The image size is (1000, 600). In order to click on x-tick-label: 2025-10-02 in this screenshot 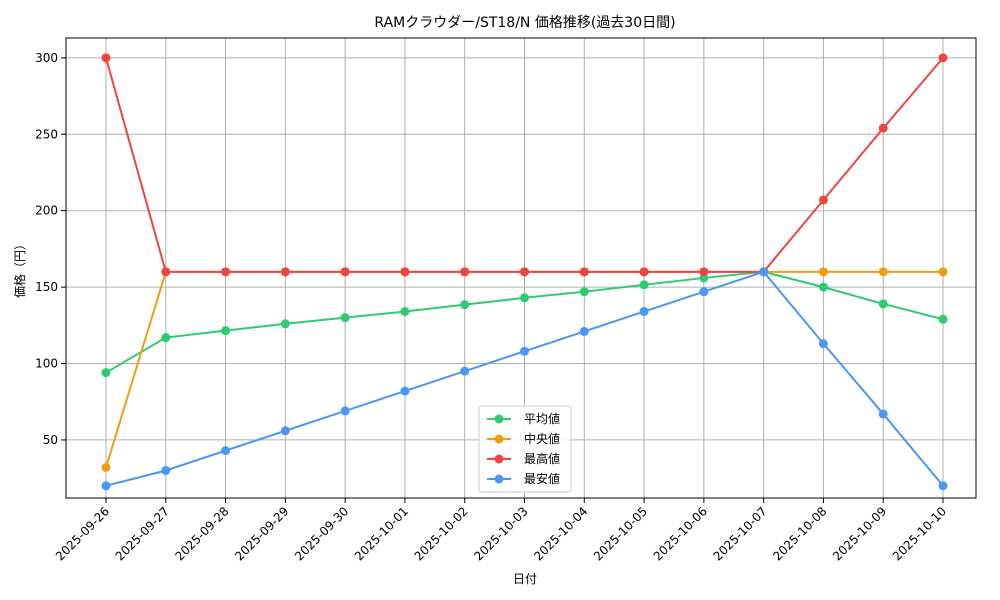, I will do `click(441, 533)`.